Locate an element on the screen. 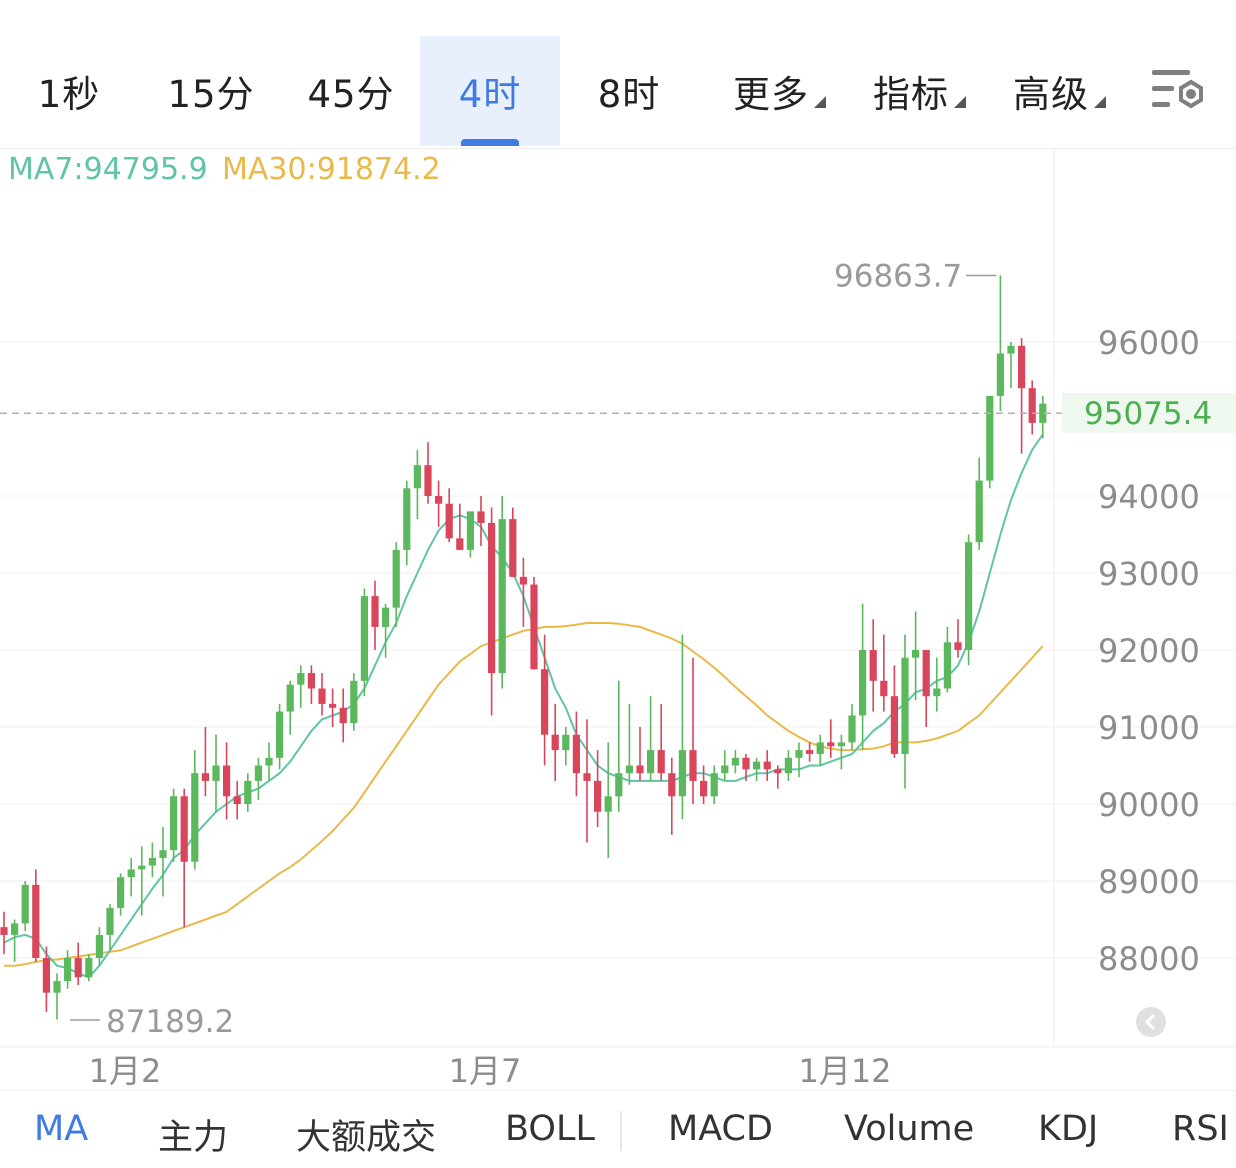  timeframe-bar: 1秒 15分 45分 4时 8时 更多 指标 高级 is located at coordinates (618, 74).